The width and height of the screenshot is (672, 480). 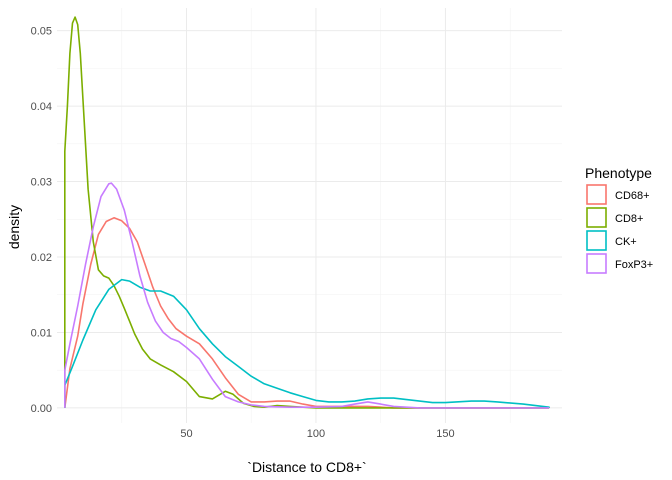 I want to click on y-tick-label: 0.01, so click(x=41, y=333).